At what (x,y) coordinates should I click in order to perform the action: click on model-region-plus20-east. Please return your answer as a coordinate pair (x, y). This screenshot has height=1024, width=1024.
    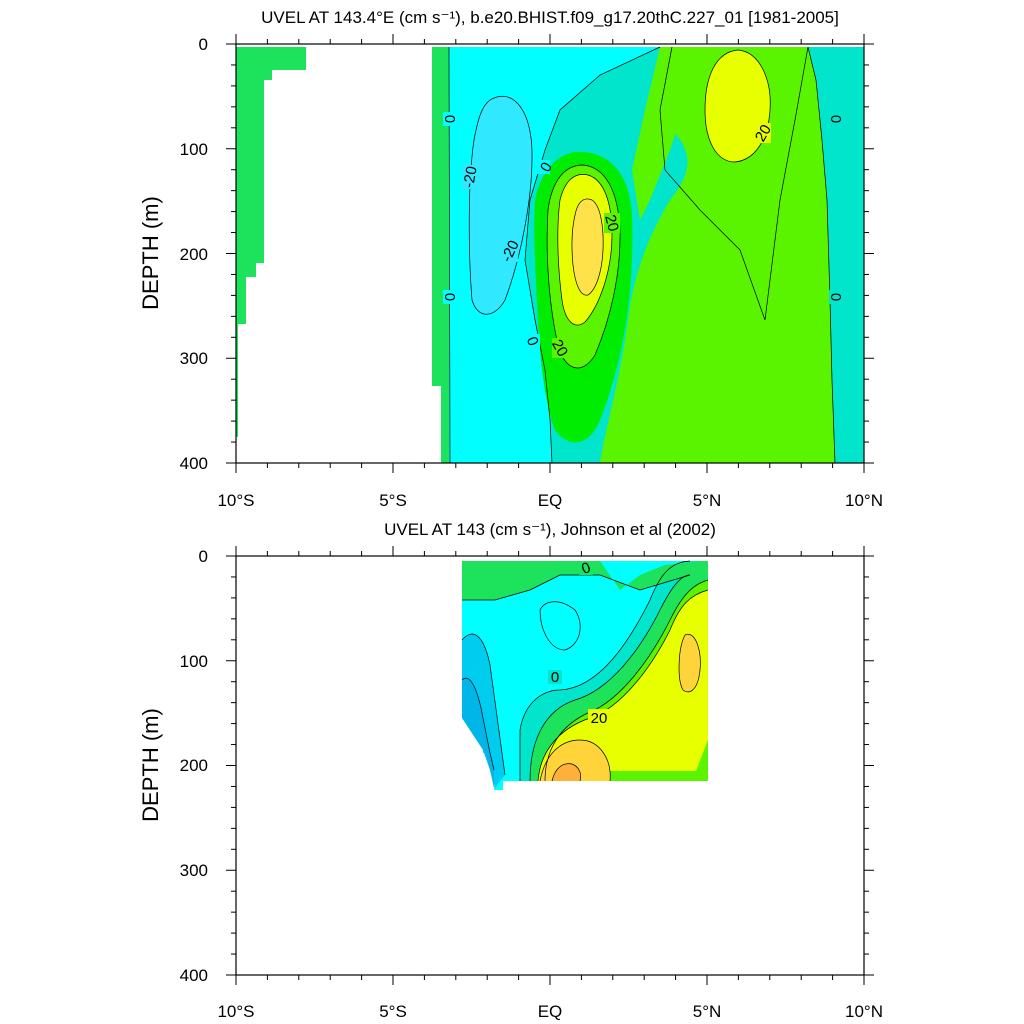
    Looking at the image, I should click on (738, 106).